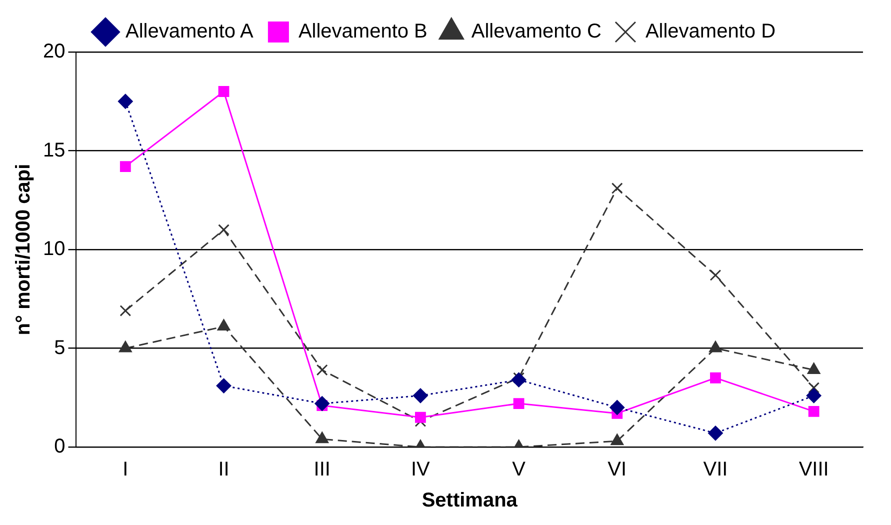 The image size is (891, 525). I want to click on x-tick-label: VIII, so click(813, 469).